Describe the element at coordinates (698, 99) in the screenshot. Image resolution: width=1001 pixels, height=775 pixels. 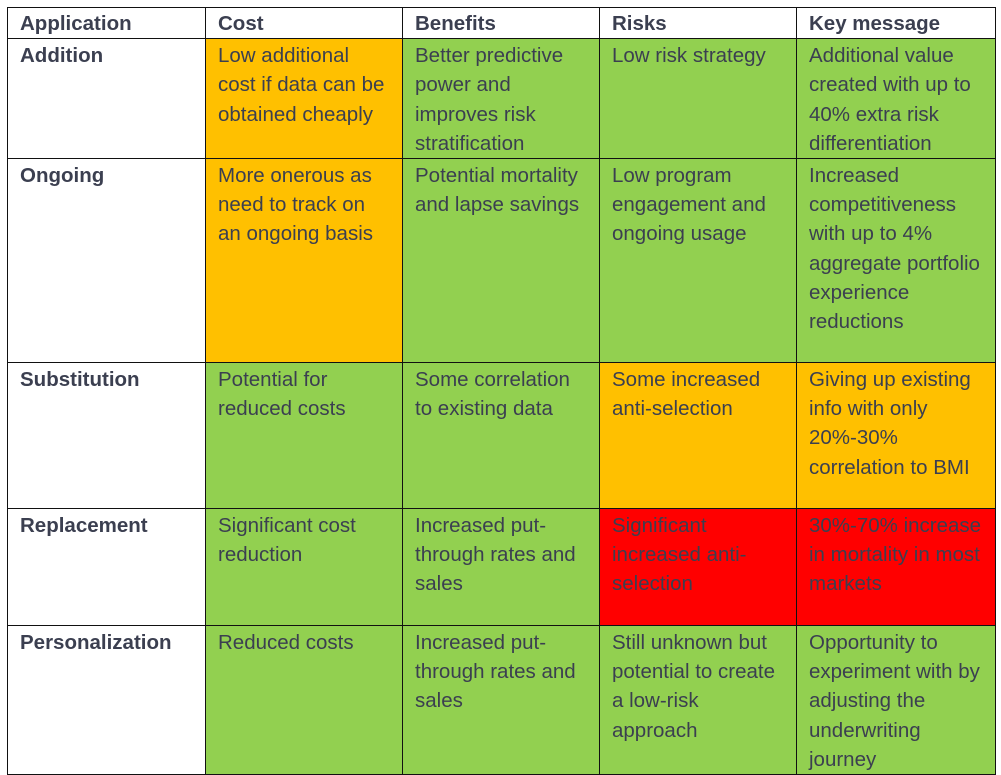
I see `cell-risks: Low risk strategy` at that location.